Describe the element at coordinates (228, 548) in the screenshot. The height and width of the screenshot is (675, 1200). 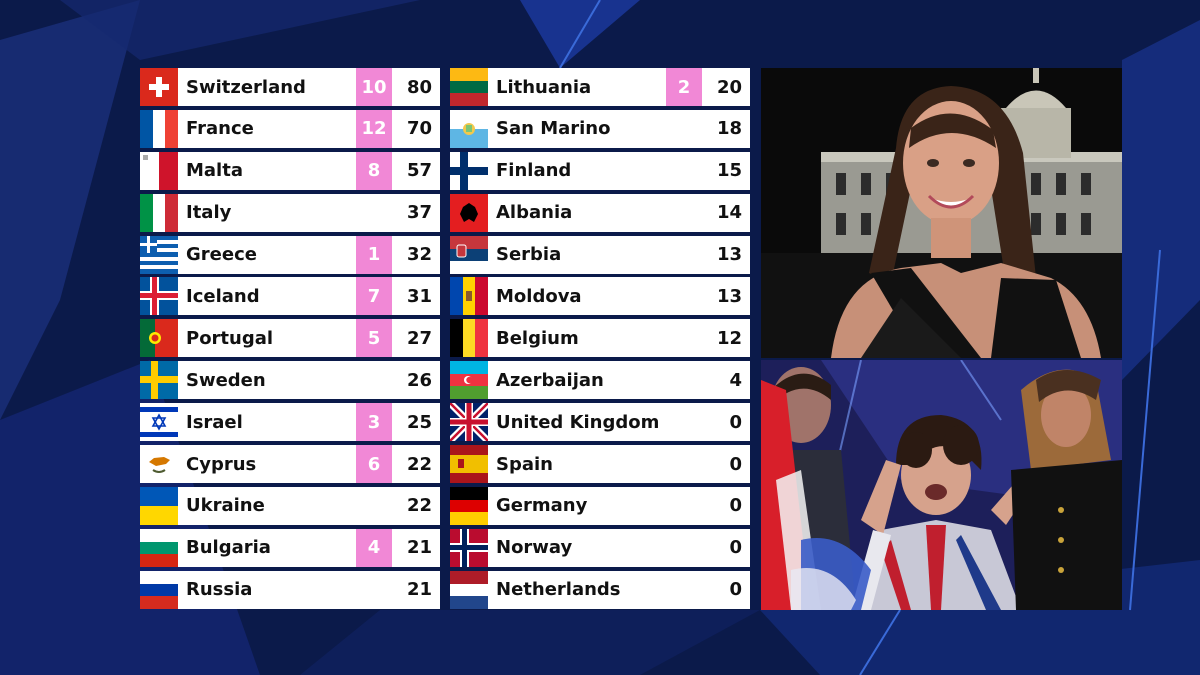
I see `country-name: Bulgaria` at that location.